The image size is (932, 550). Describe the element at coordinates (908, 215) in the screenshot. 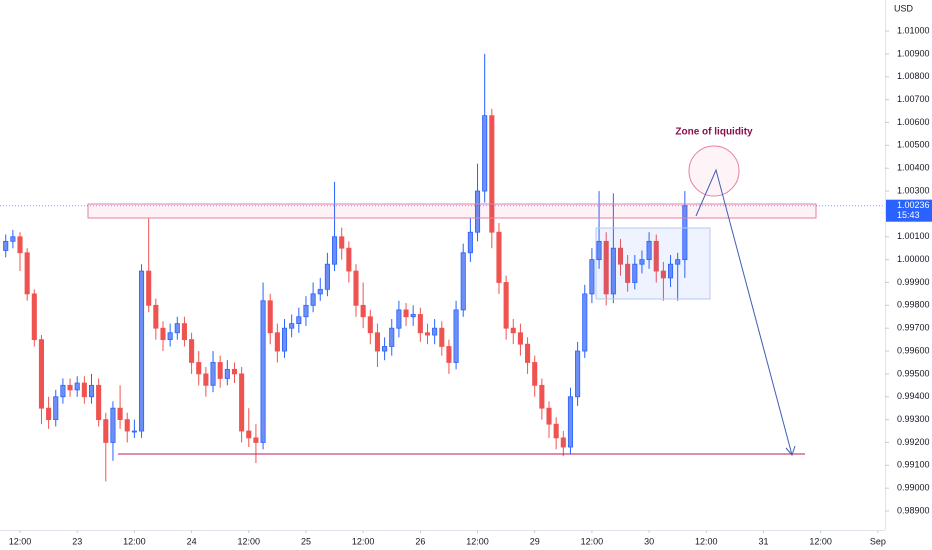

I see `countdown: 15:43` at that location.